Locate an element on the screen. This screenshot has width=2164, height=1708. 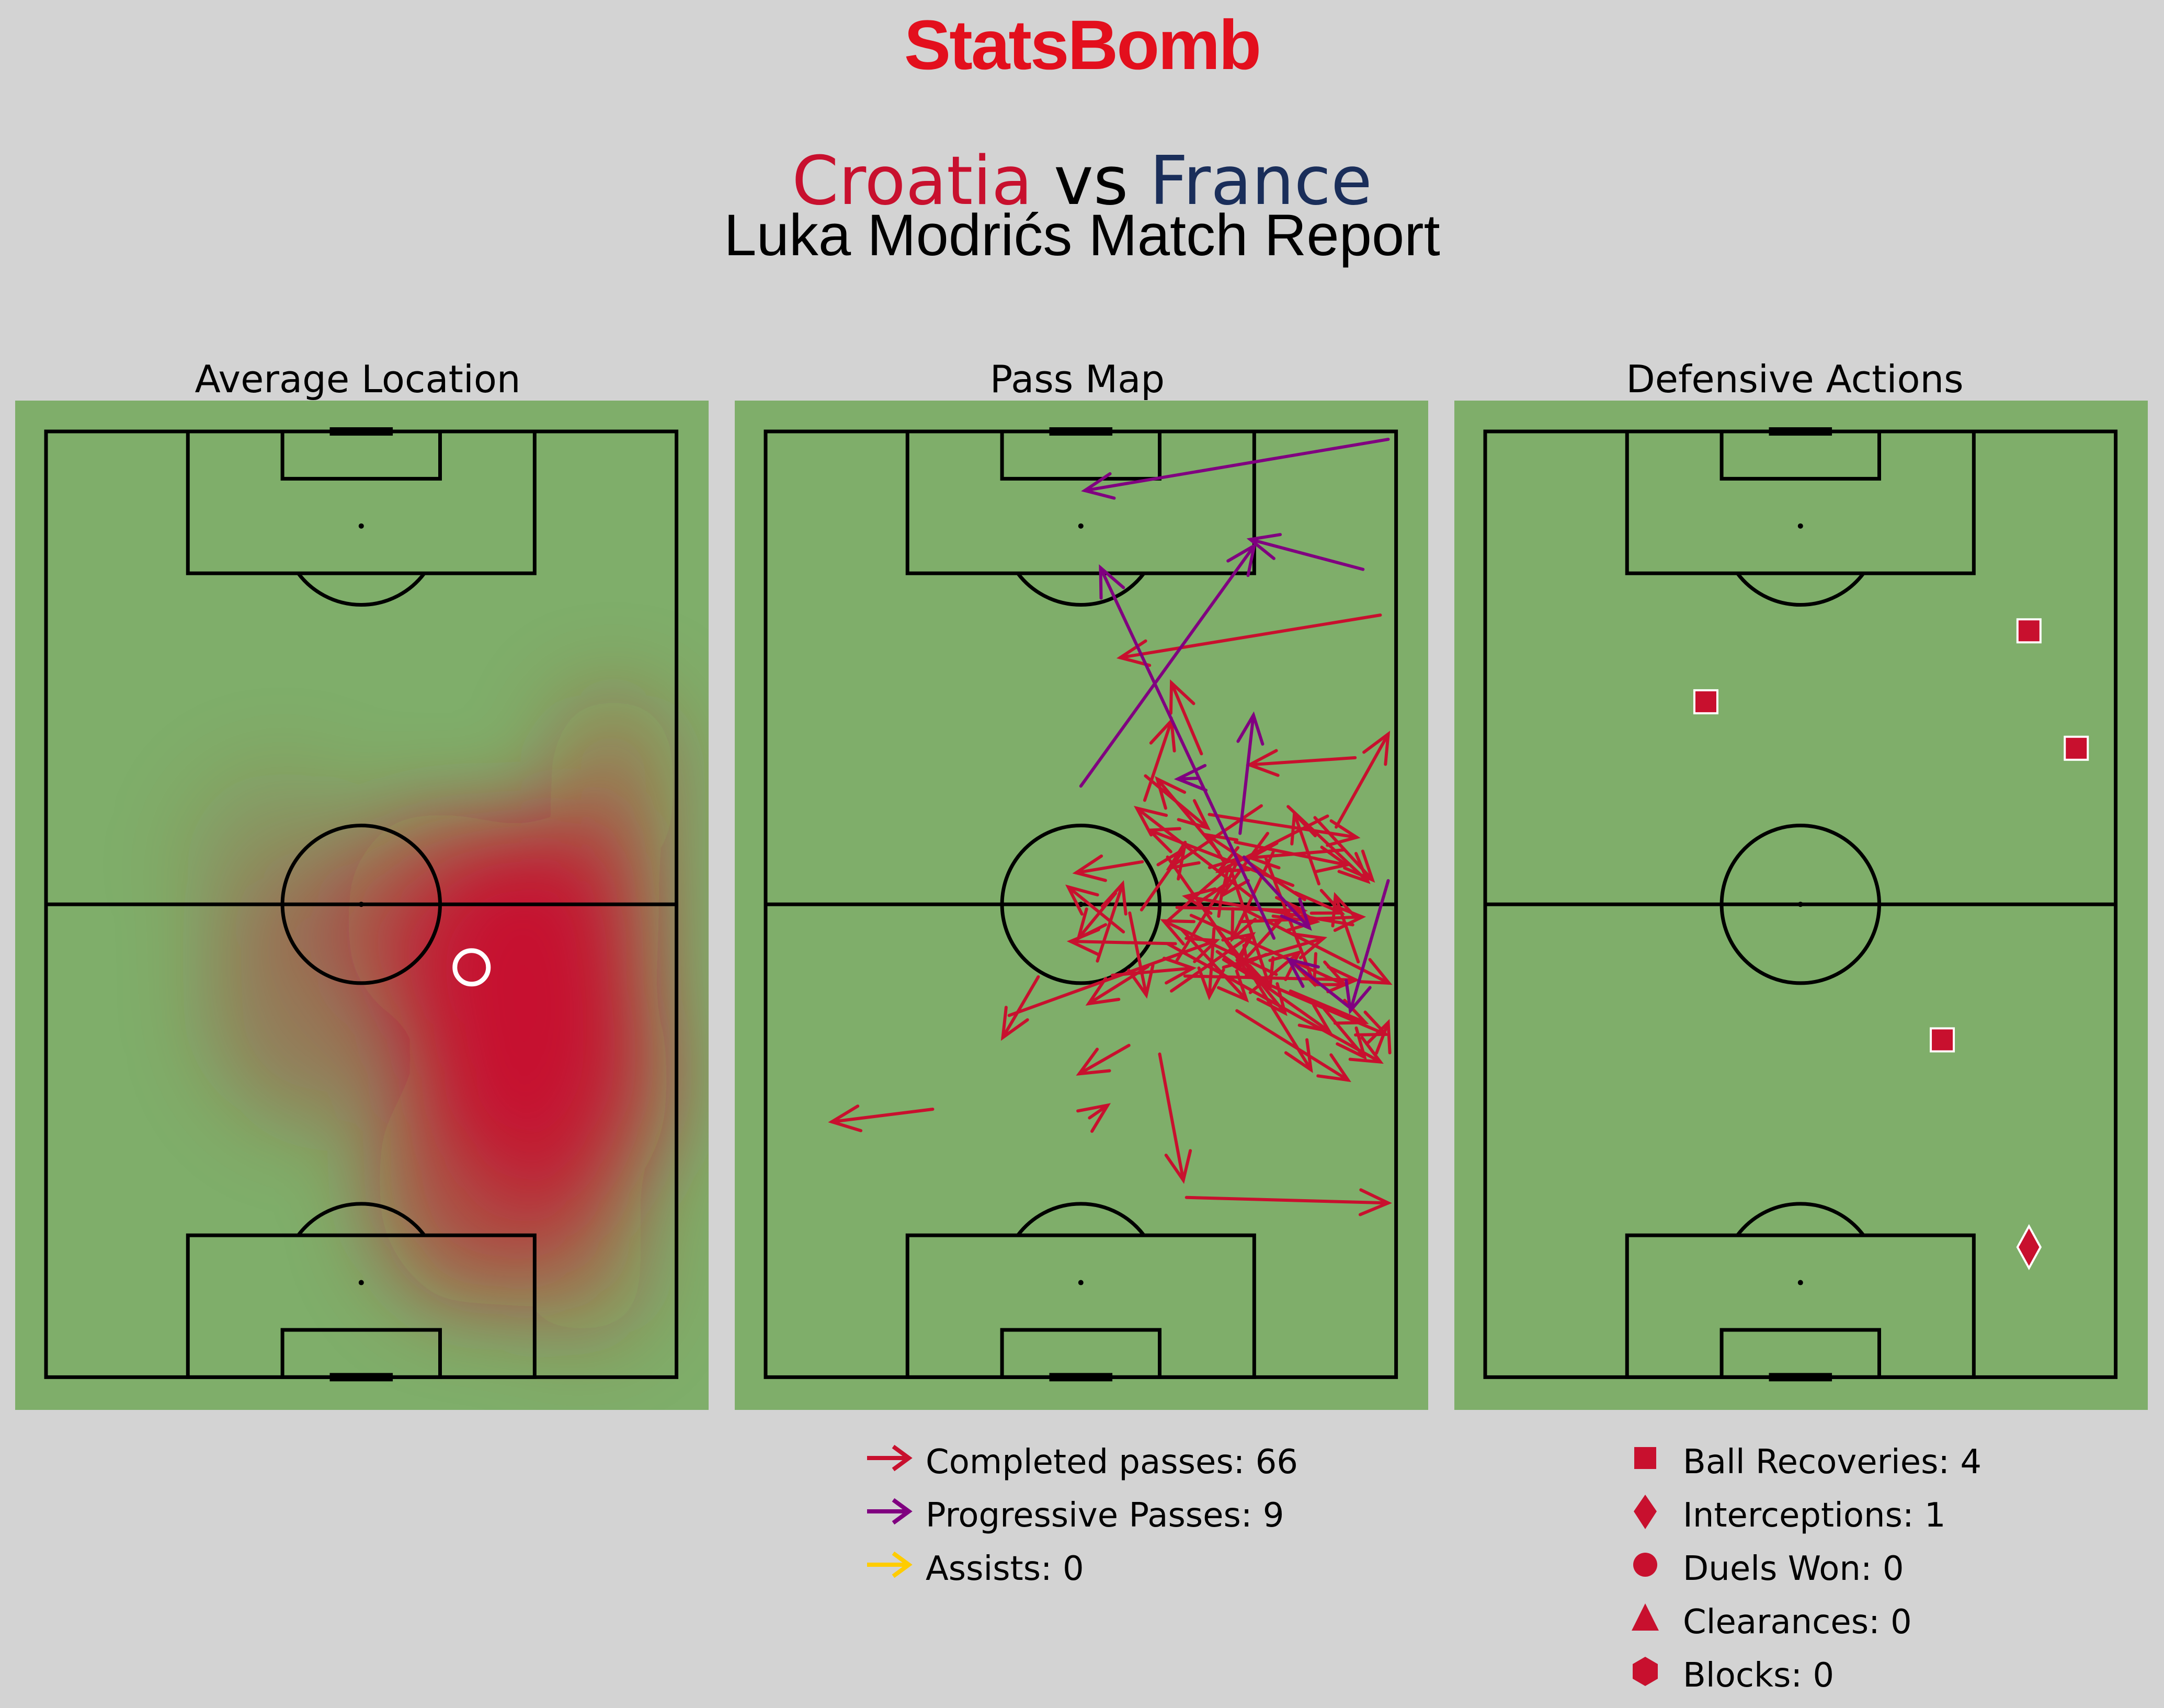
pass-map-title: Pass Map is located at coordinates (1077, 379).